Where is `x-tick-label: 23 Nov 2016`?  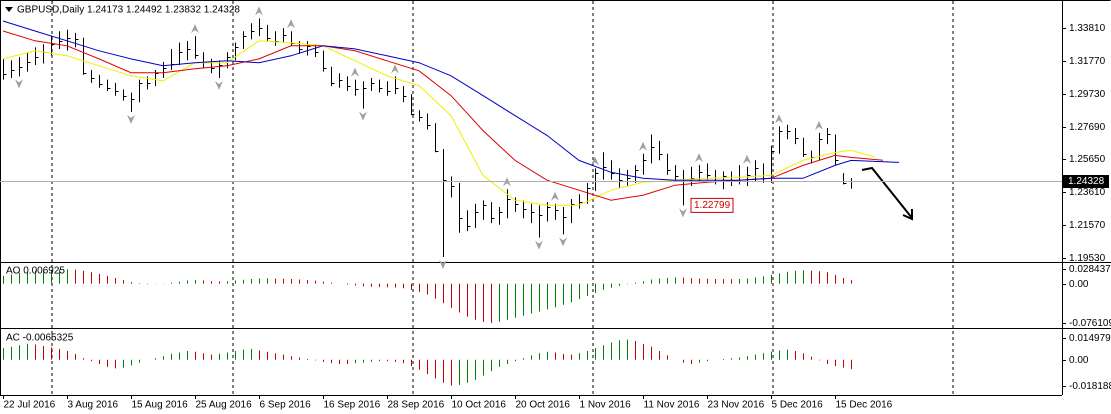
x-tick-label: 23 Nov 2016 is located at coordinates (736, 405).